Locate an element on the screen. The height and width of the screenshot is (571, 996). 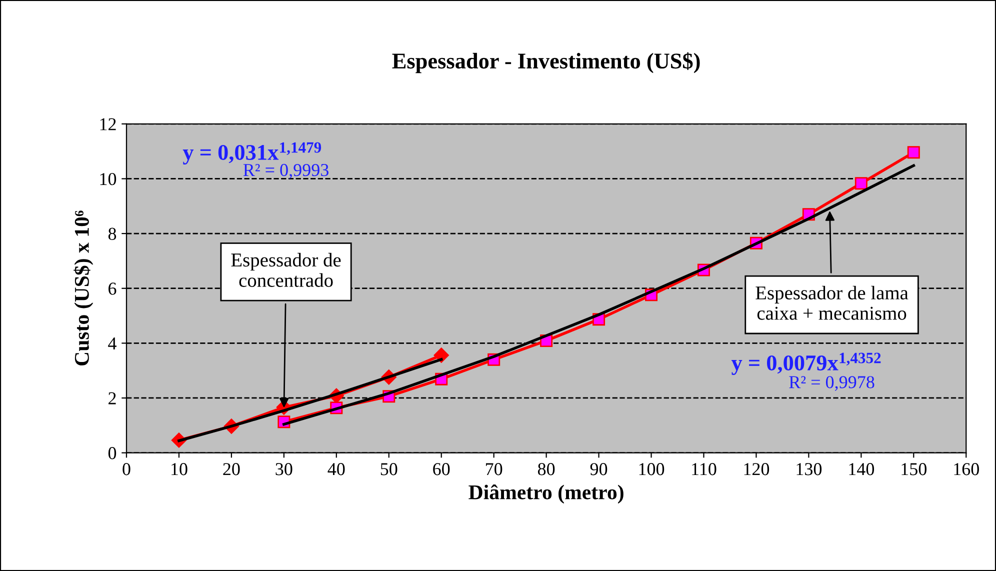
annotation: R² = 0,9978 is located at coordinates (831, 383).